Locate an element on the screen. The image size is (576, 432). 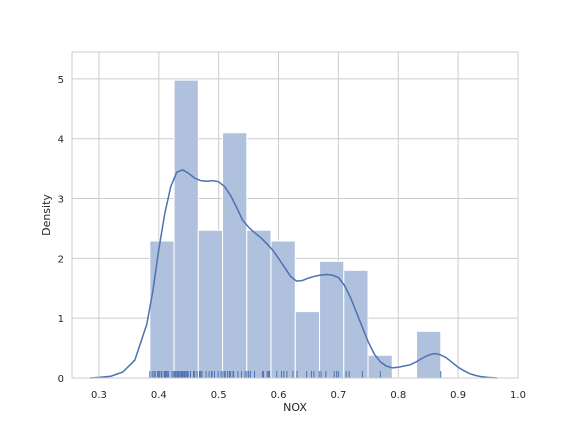
x-axis-label: NOX is located at coordinates (295, 407).